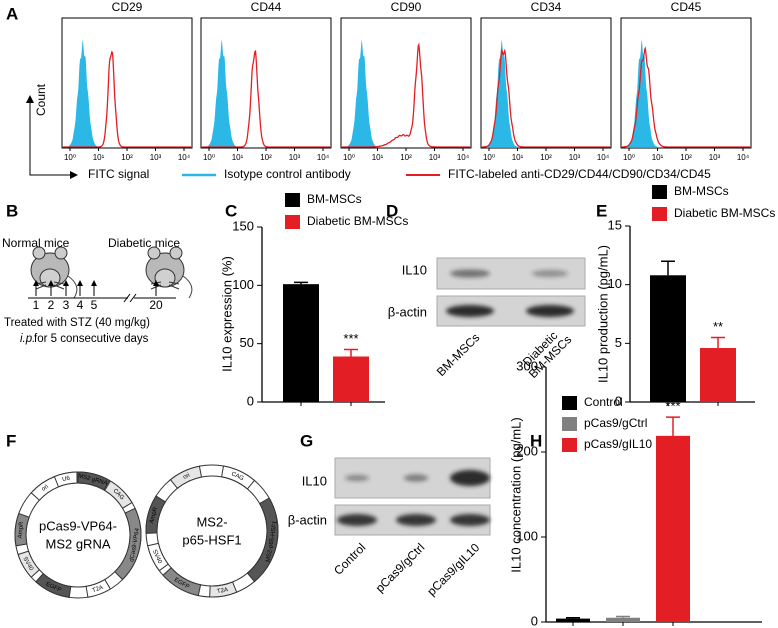 This screenshot has height=628, width=778. I want to click on label: β-actin, so click(307, 519).